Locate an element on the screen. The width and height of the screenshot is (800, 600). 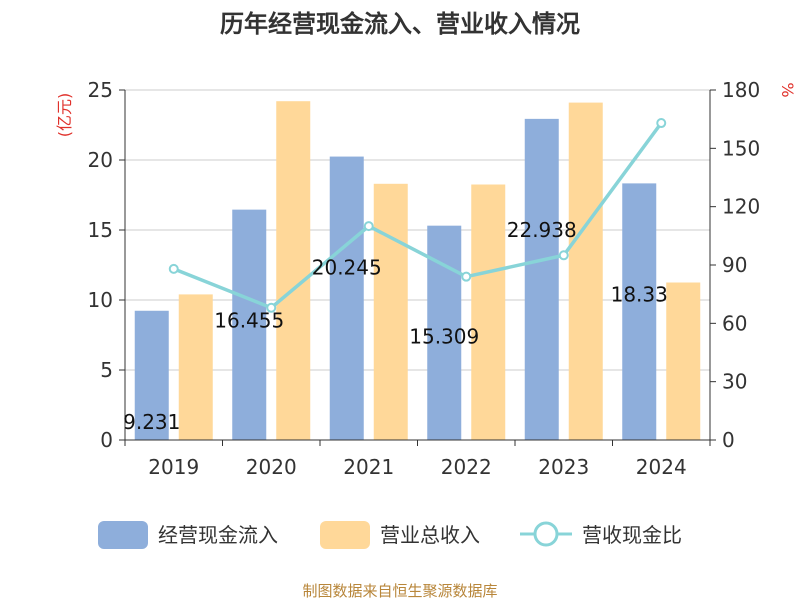
right-axis-unit: % is located at coordinates (787, 89).